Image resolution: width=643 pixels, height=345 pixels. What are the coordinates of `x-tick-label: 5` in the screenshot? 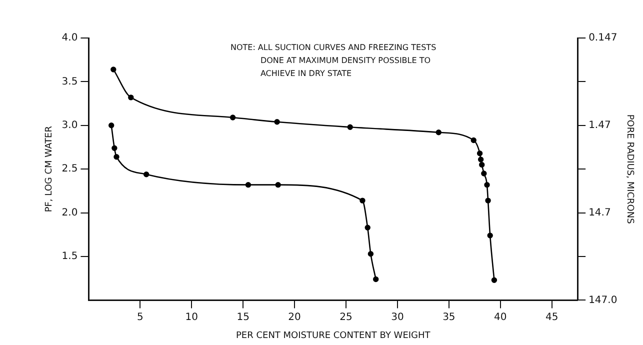 It's located at (140, 317).